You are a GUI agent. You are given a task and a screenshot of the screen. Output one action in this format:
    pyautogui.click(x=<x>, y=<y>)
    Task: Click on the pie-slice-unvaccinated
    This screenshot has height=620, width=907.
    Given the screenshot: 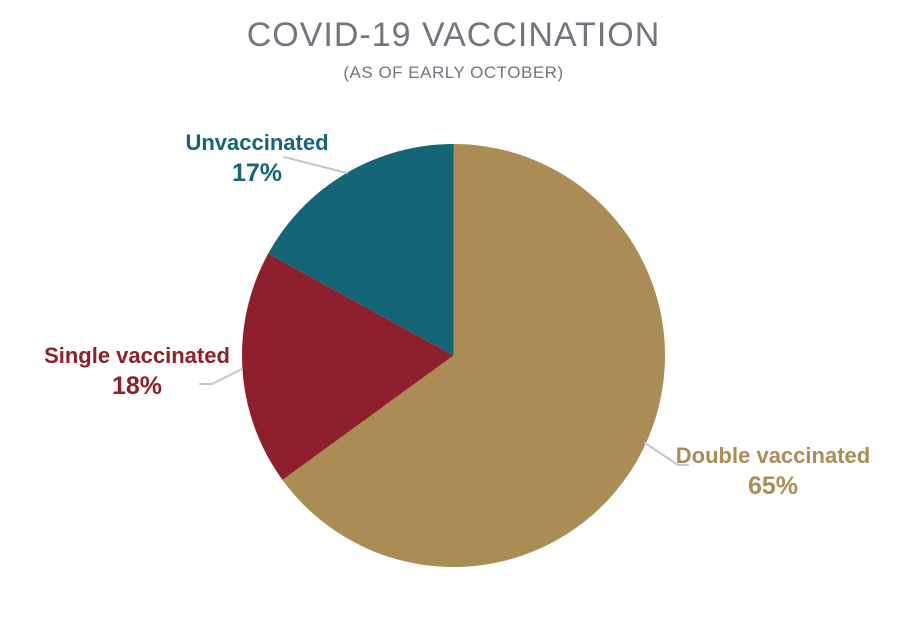 What is the action you would take?
    pyautogui.click(x=361, y=249)
    